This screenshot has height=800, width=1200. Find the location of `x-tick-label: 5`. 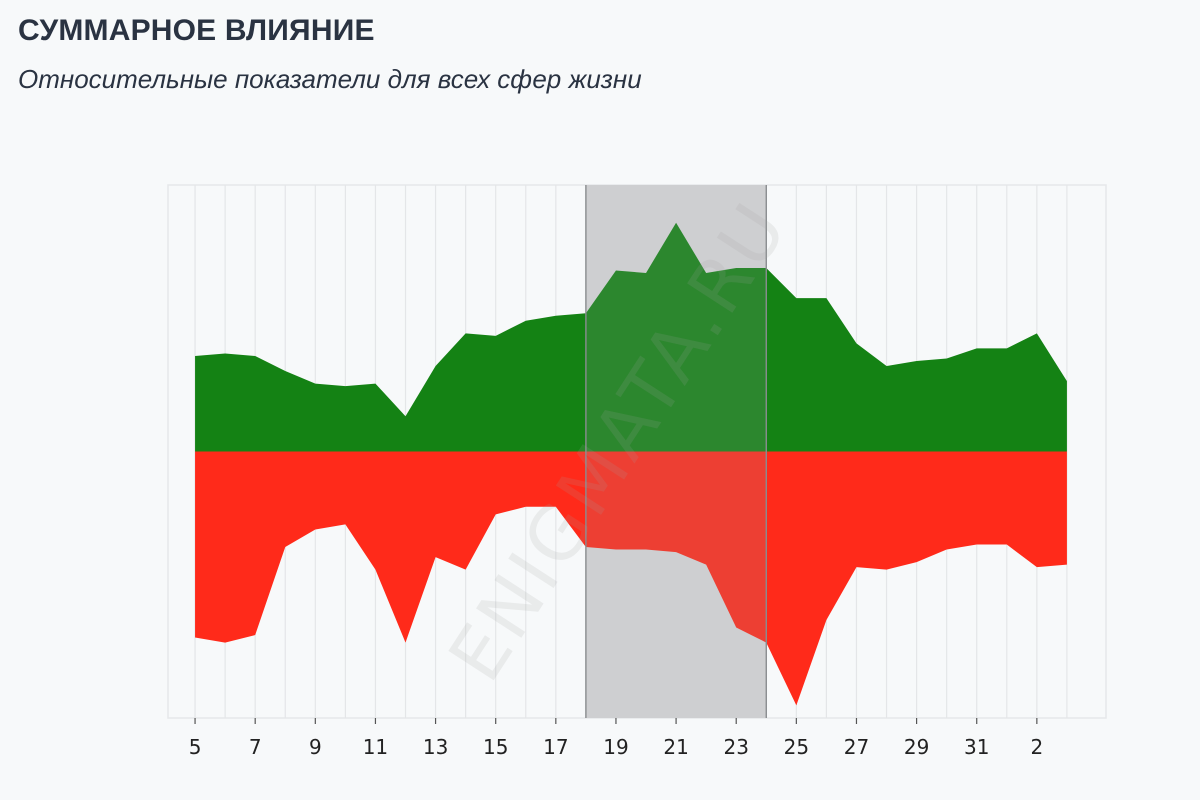

x-tick-label: 5 is located at coordinates (195, 747).